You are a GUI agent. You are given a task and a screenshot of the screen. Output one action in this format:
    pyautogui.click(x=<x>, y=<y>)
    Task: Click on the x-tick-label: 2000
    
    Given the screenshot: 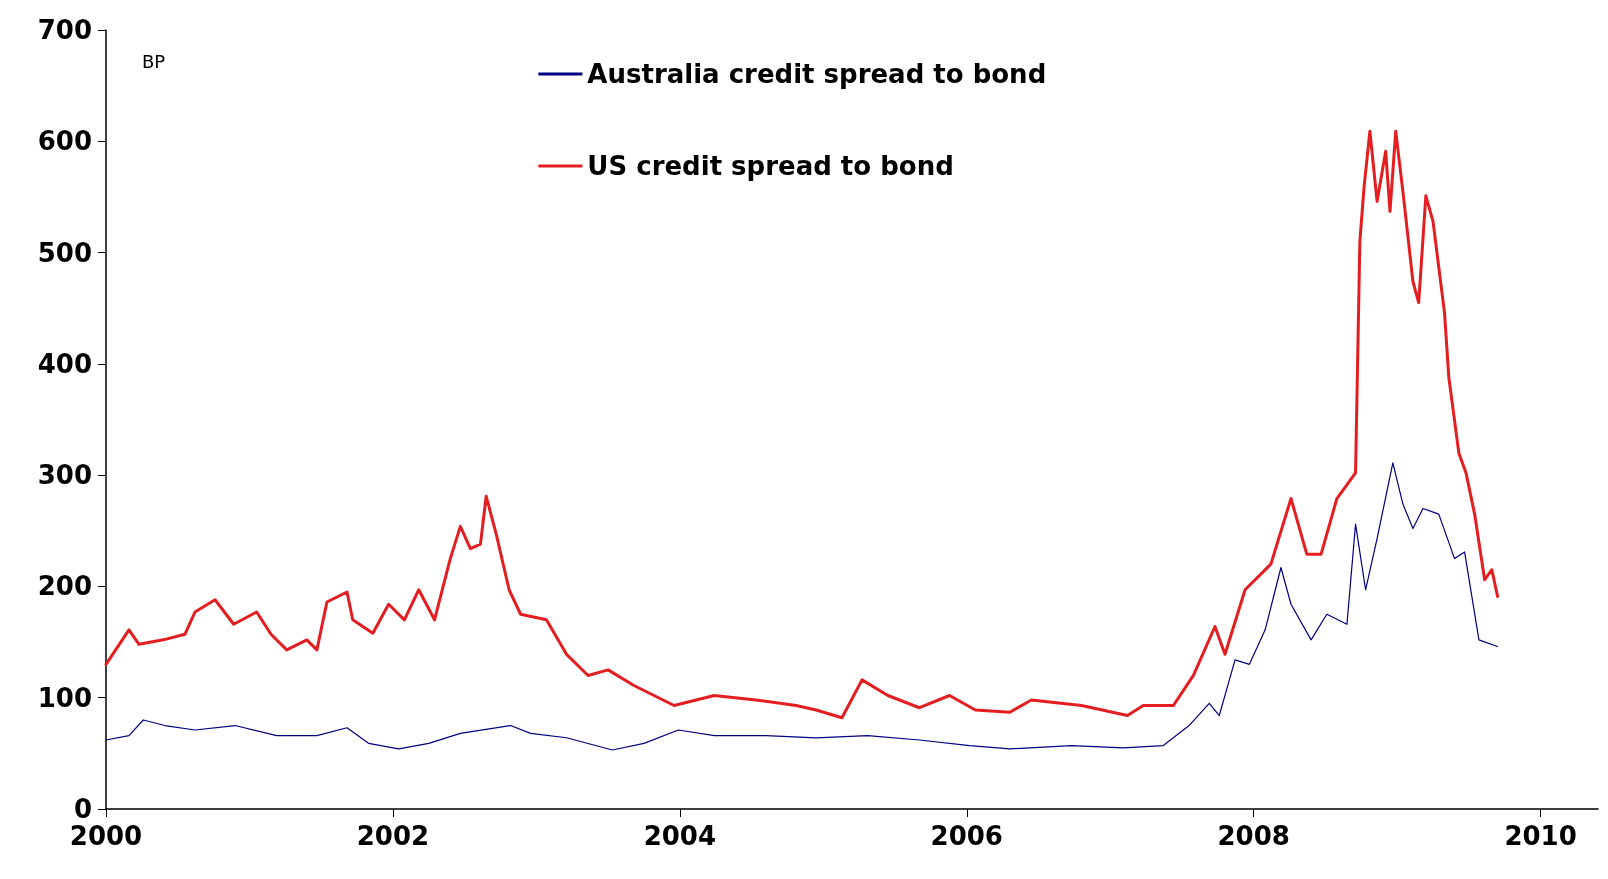 What is the action you would take?
    pyautogui.click(x=106, y=836)
    